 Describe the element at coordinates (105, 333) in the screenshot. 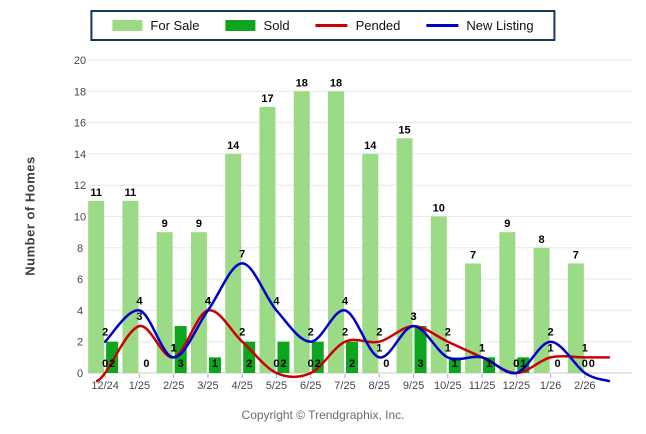

I see `label-new-listing-12/24: 2` at that location.